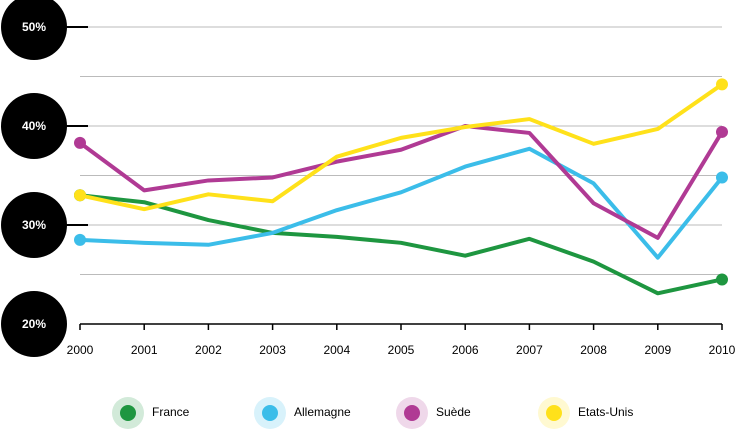 This screenshot has width=746, height=438. I want to click on y-tick-label: 50%, so click(34, 27).